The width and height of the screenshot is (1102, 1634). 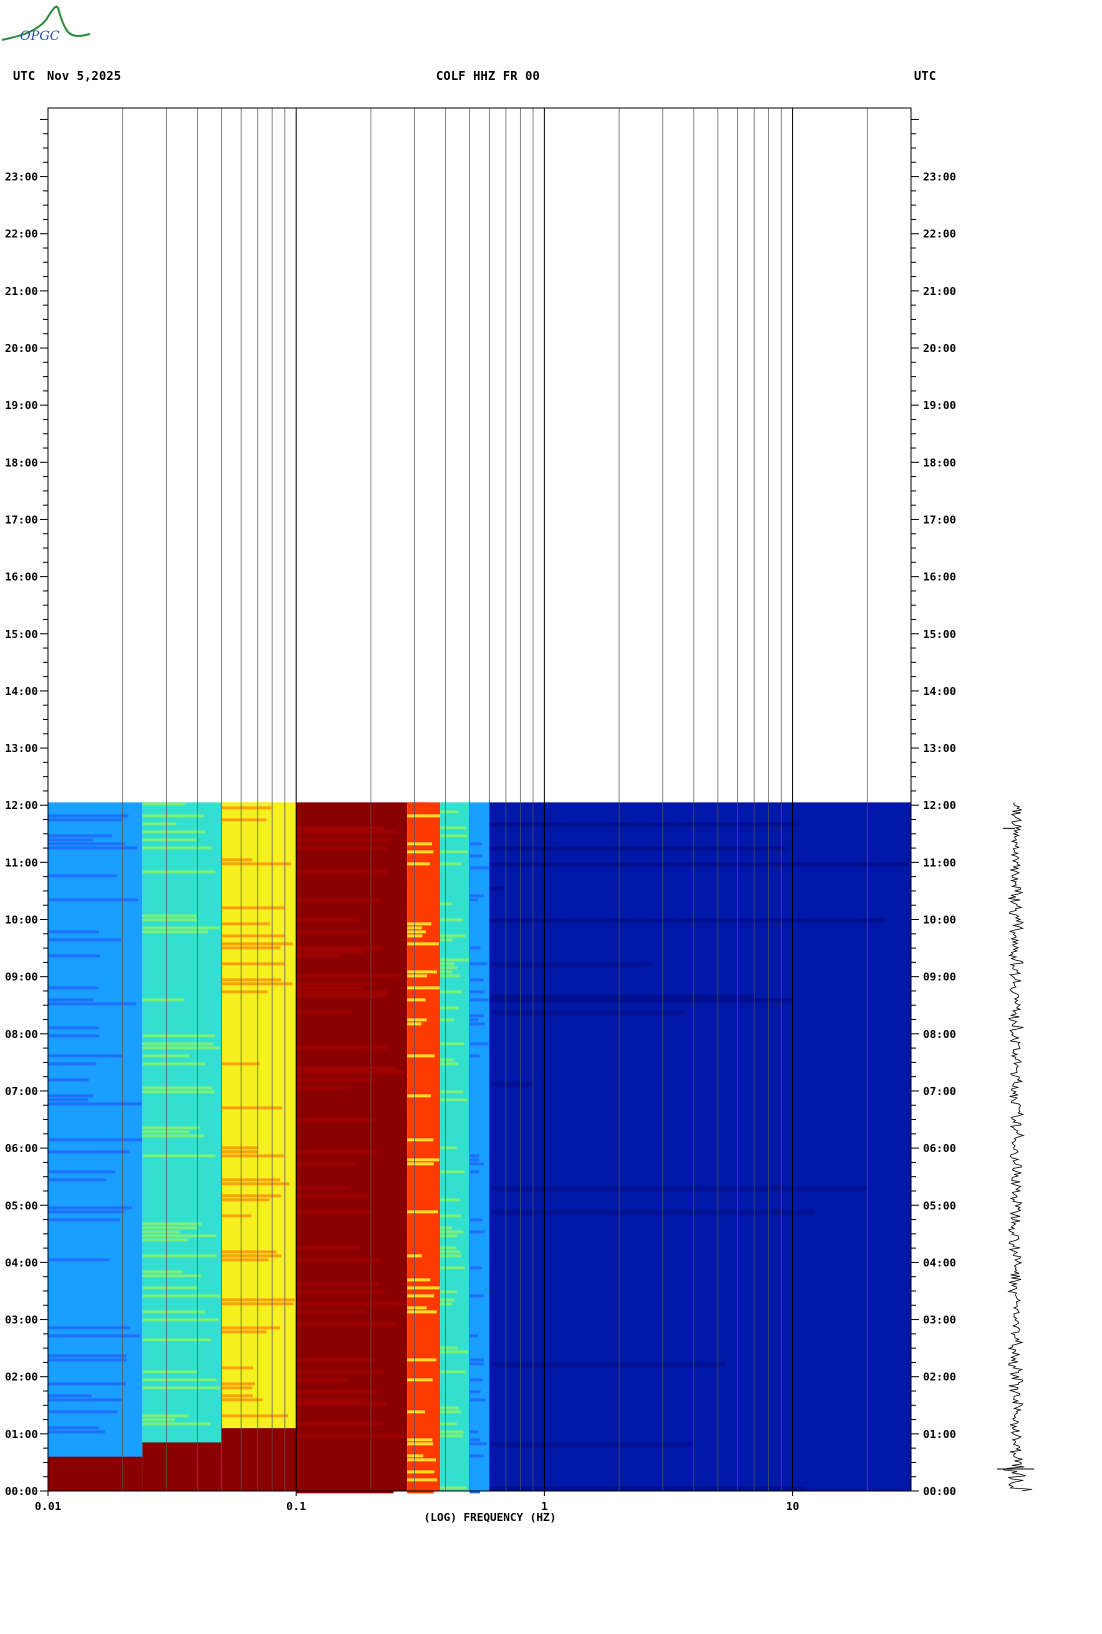 I want to click on y-tick-label-left: 18:00, so click(x=21, y=462).